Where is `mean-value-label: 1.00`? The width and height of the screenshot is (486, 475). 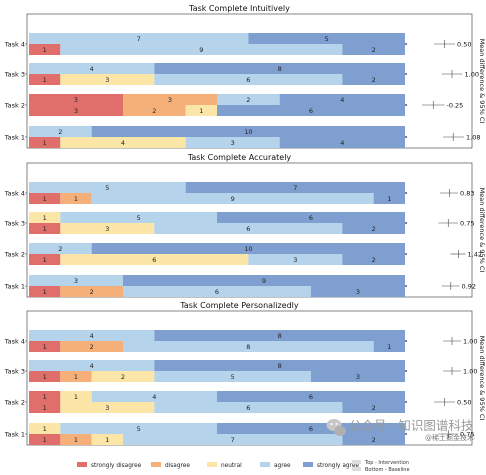
mean-value-label: 1.00 is located at coordinates (472, 74).